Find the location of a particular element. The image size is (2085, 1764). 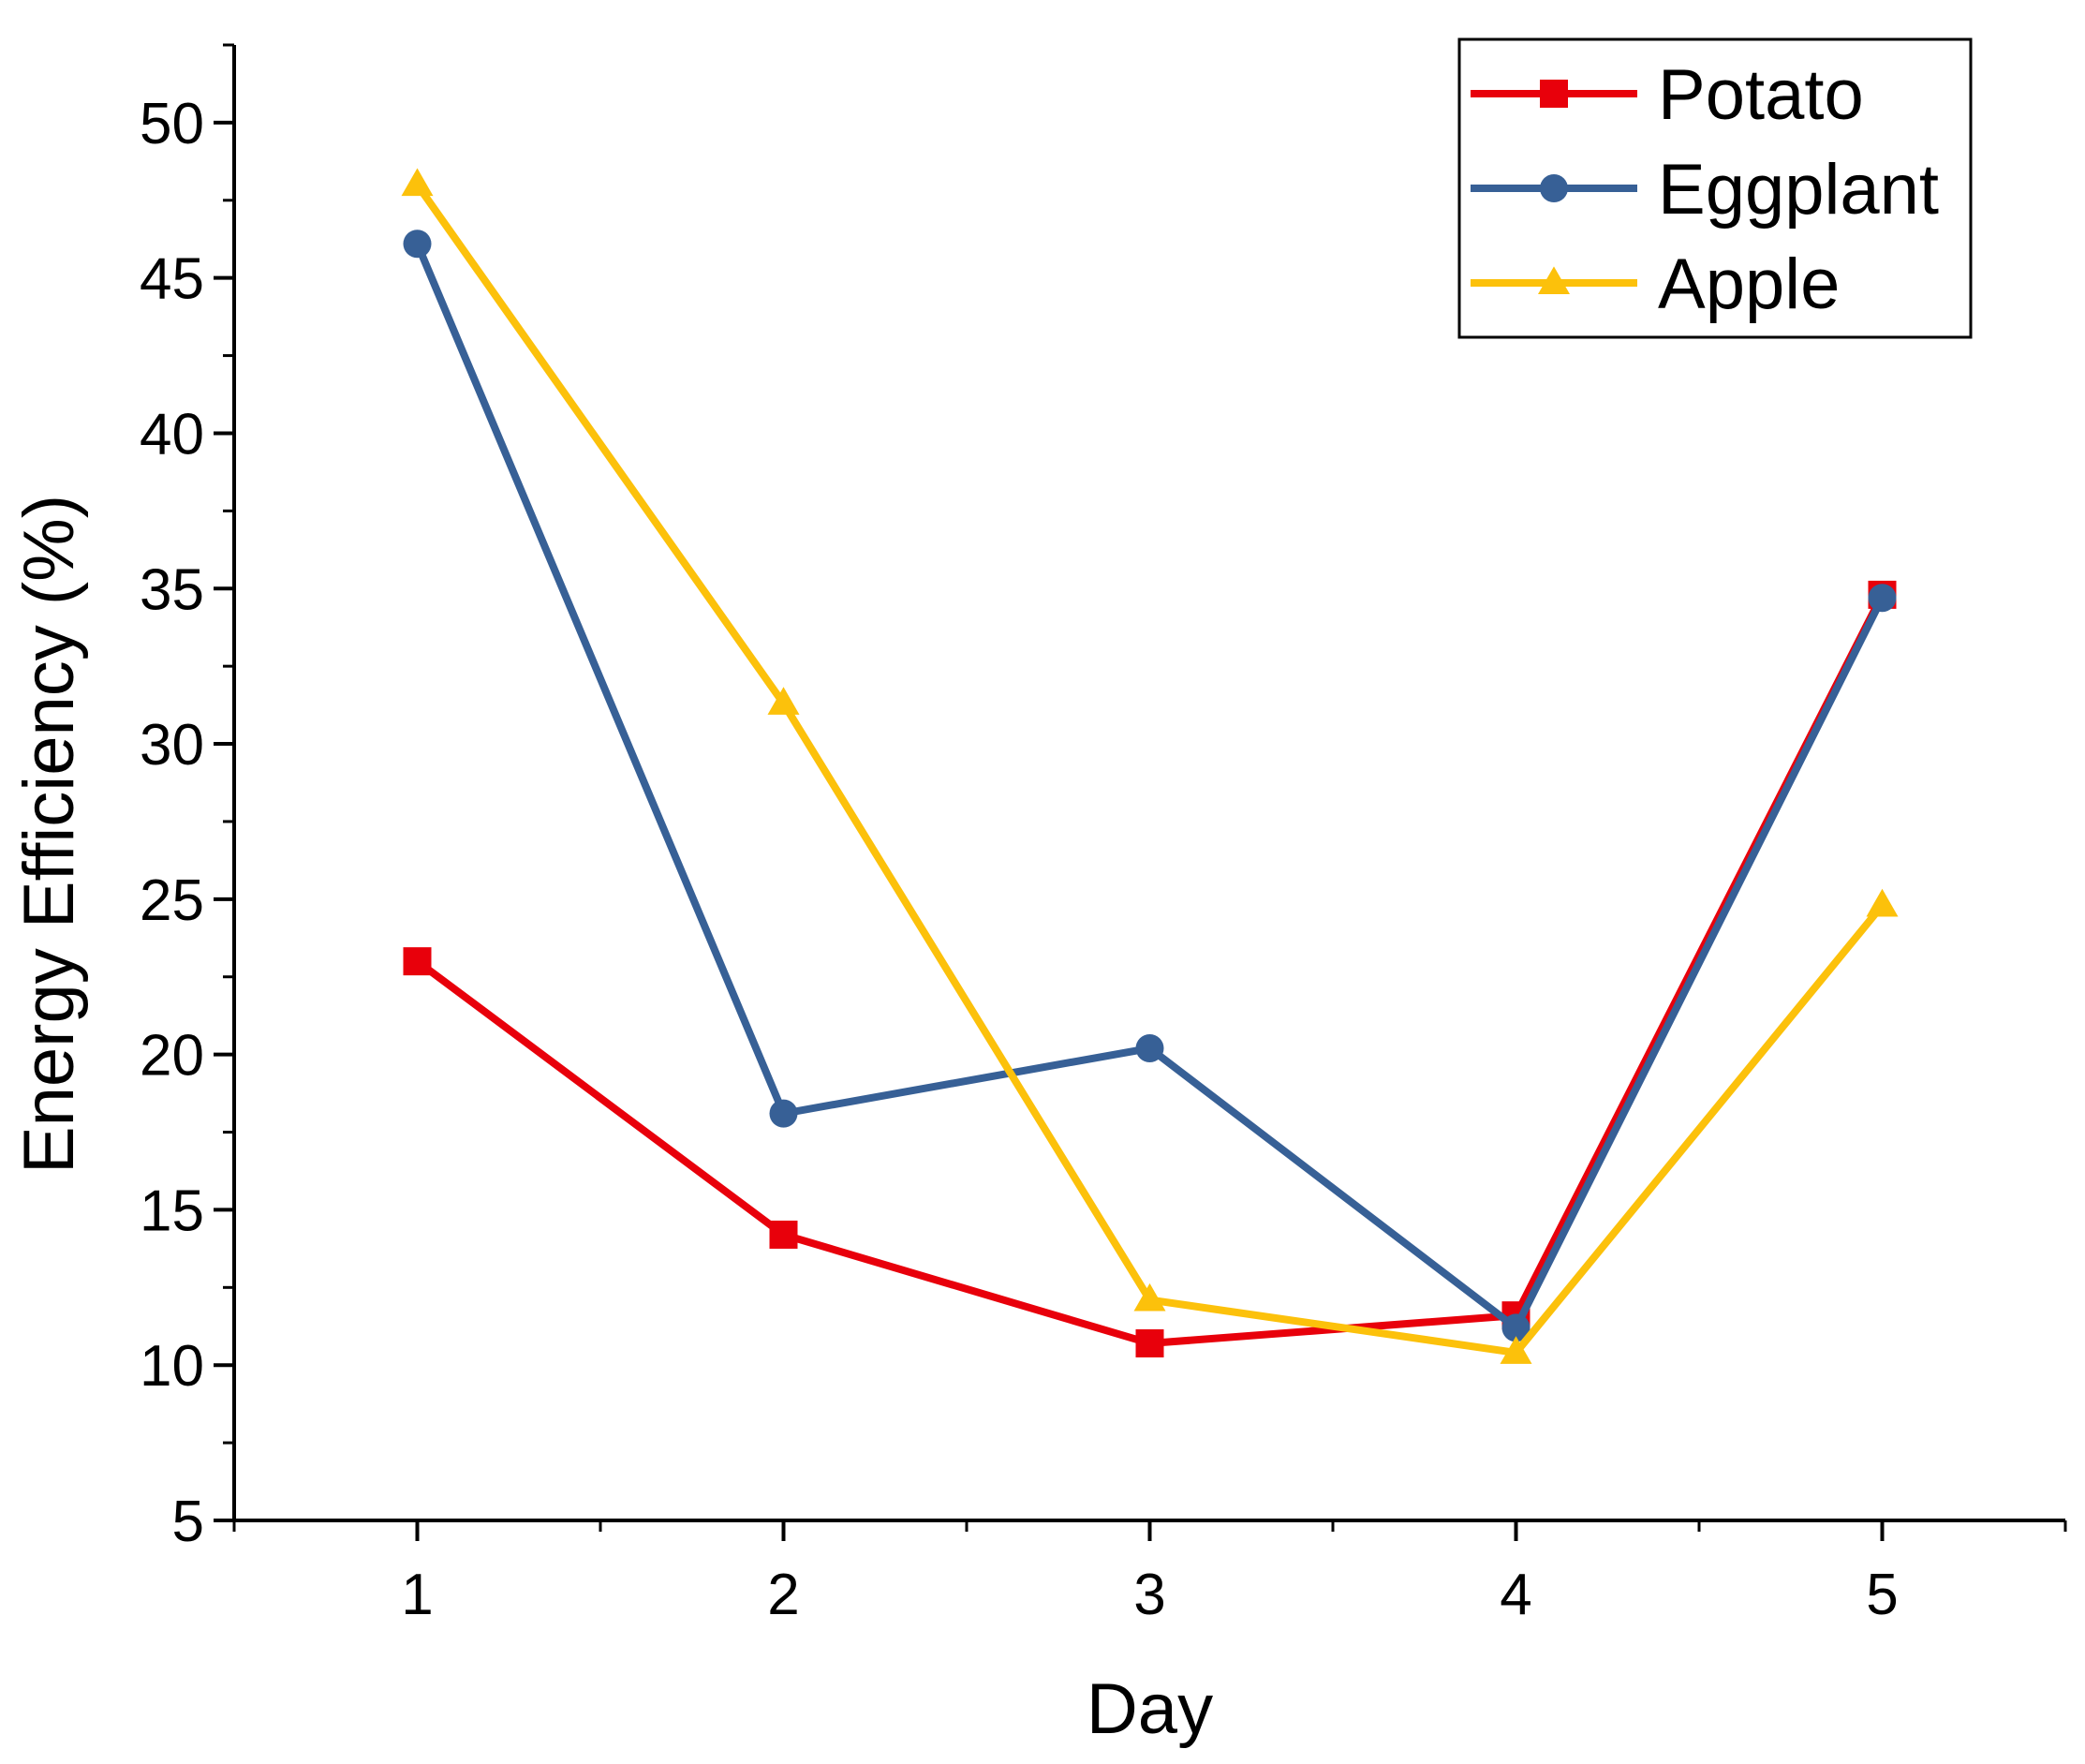

legend-label: Apple is located at coordinates (1749, 284).